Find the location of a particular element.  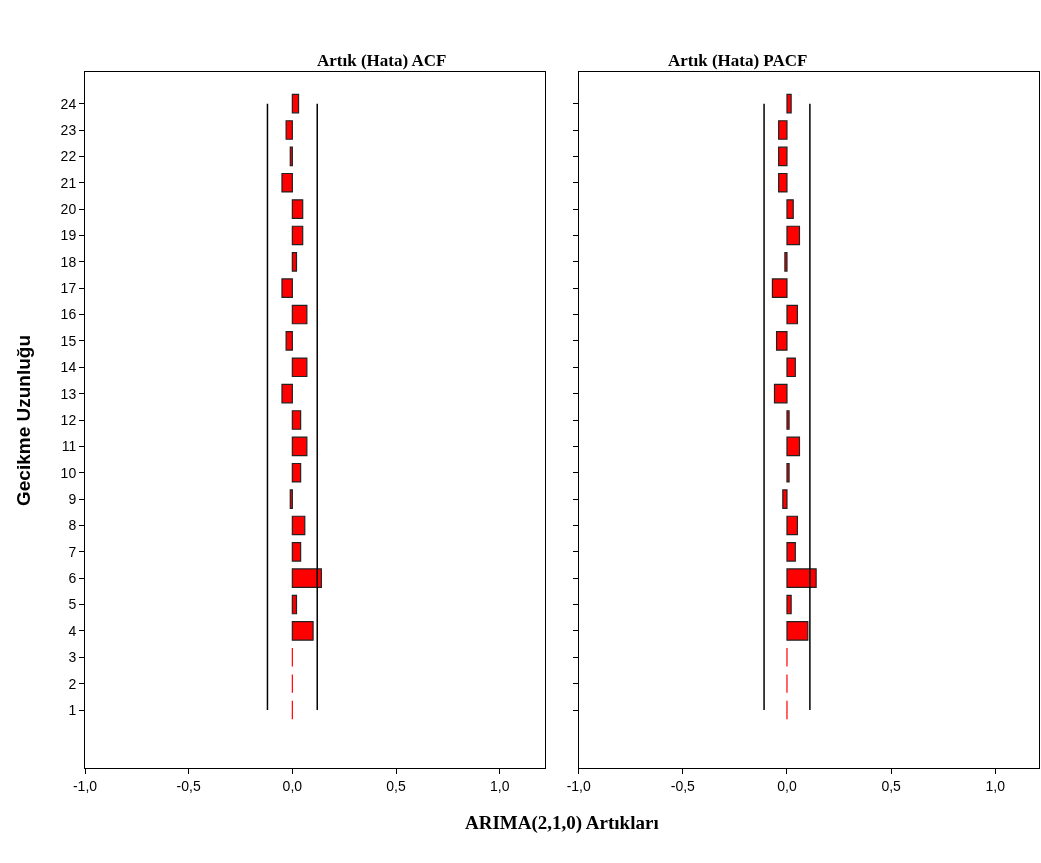

y-axis-title: Gecikme Uzunluğu is located at coordinates (23, 420).